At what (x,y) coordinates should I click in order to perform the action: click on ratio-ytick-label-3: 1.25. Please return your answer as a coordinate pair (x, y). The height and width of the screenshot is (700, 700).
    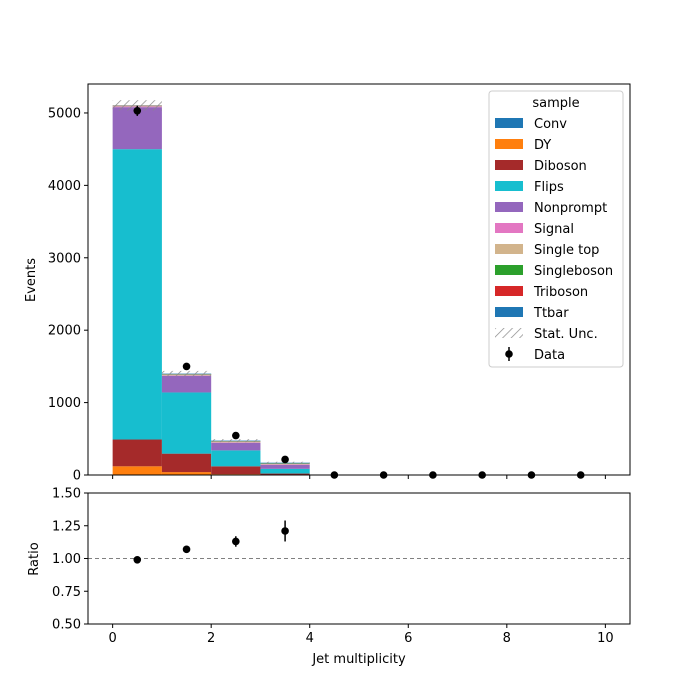
    Looking at the image, I should click on (66, 526).